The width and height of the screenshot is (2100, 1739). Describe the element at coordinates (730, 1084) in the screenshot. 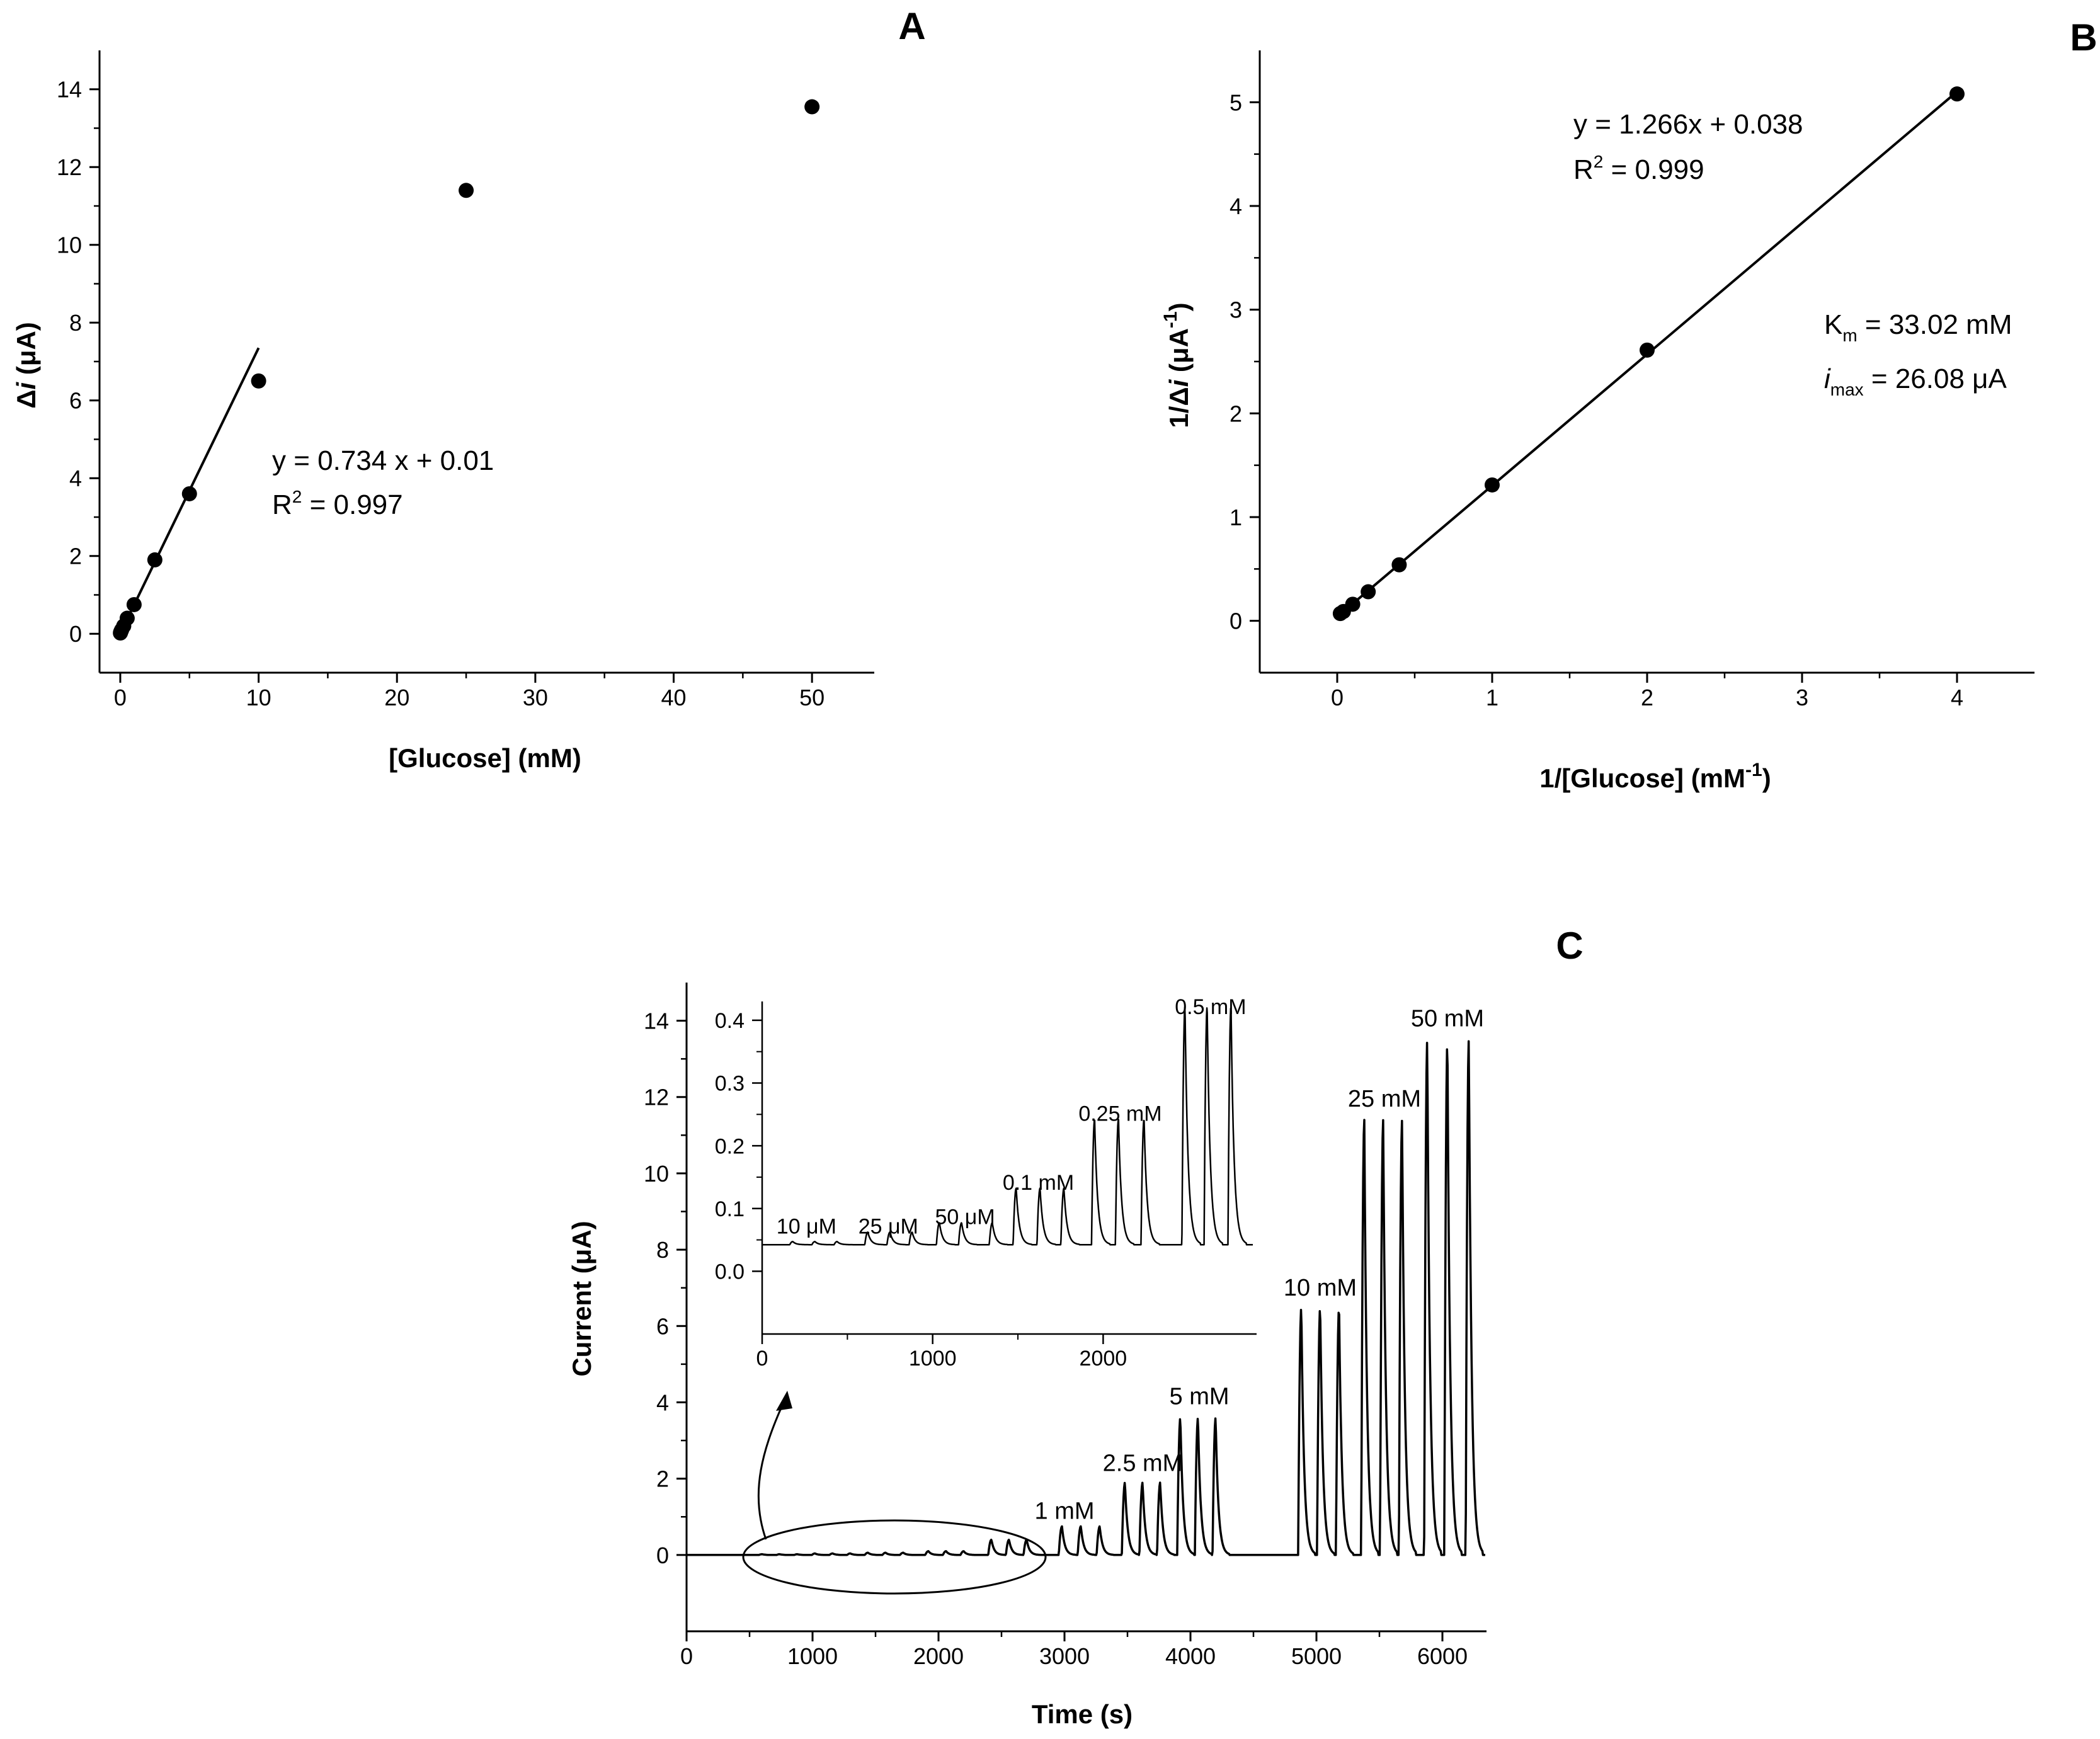

I see `inset-y-tick-label: 0.3` at that location.